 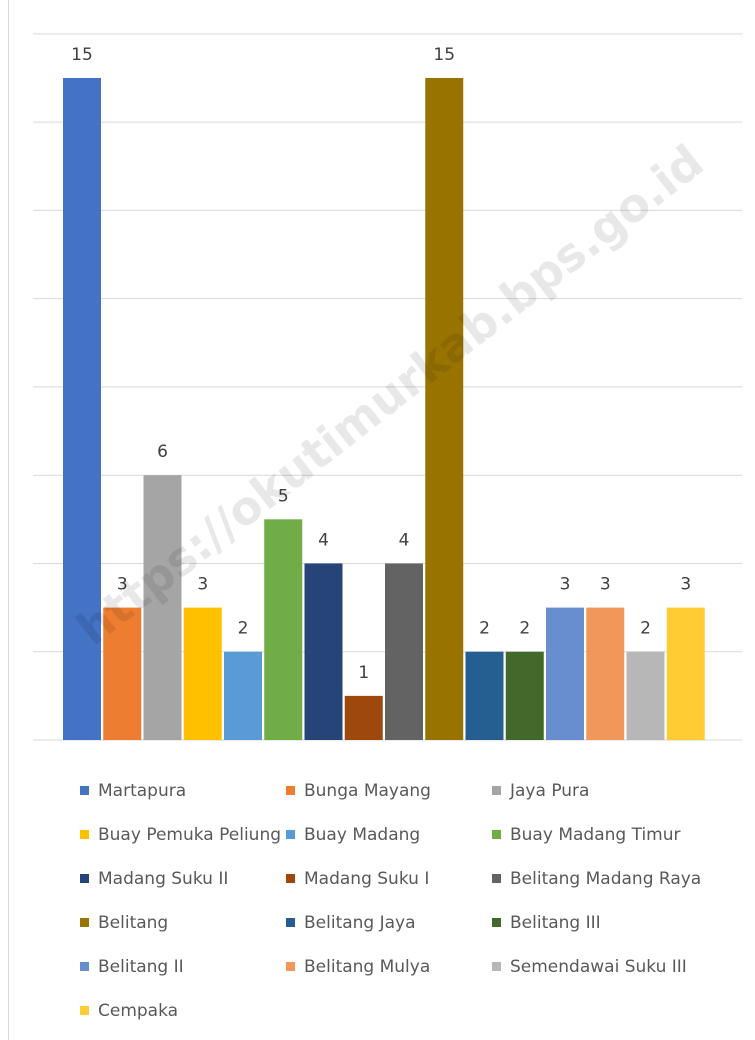 I want to click on bar-belitang-jaya, so click(x=484, y=695).